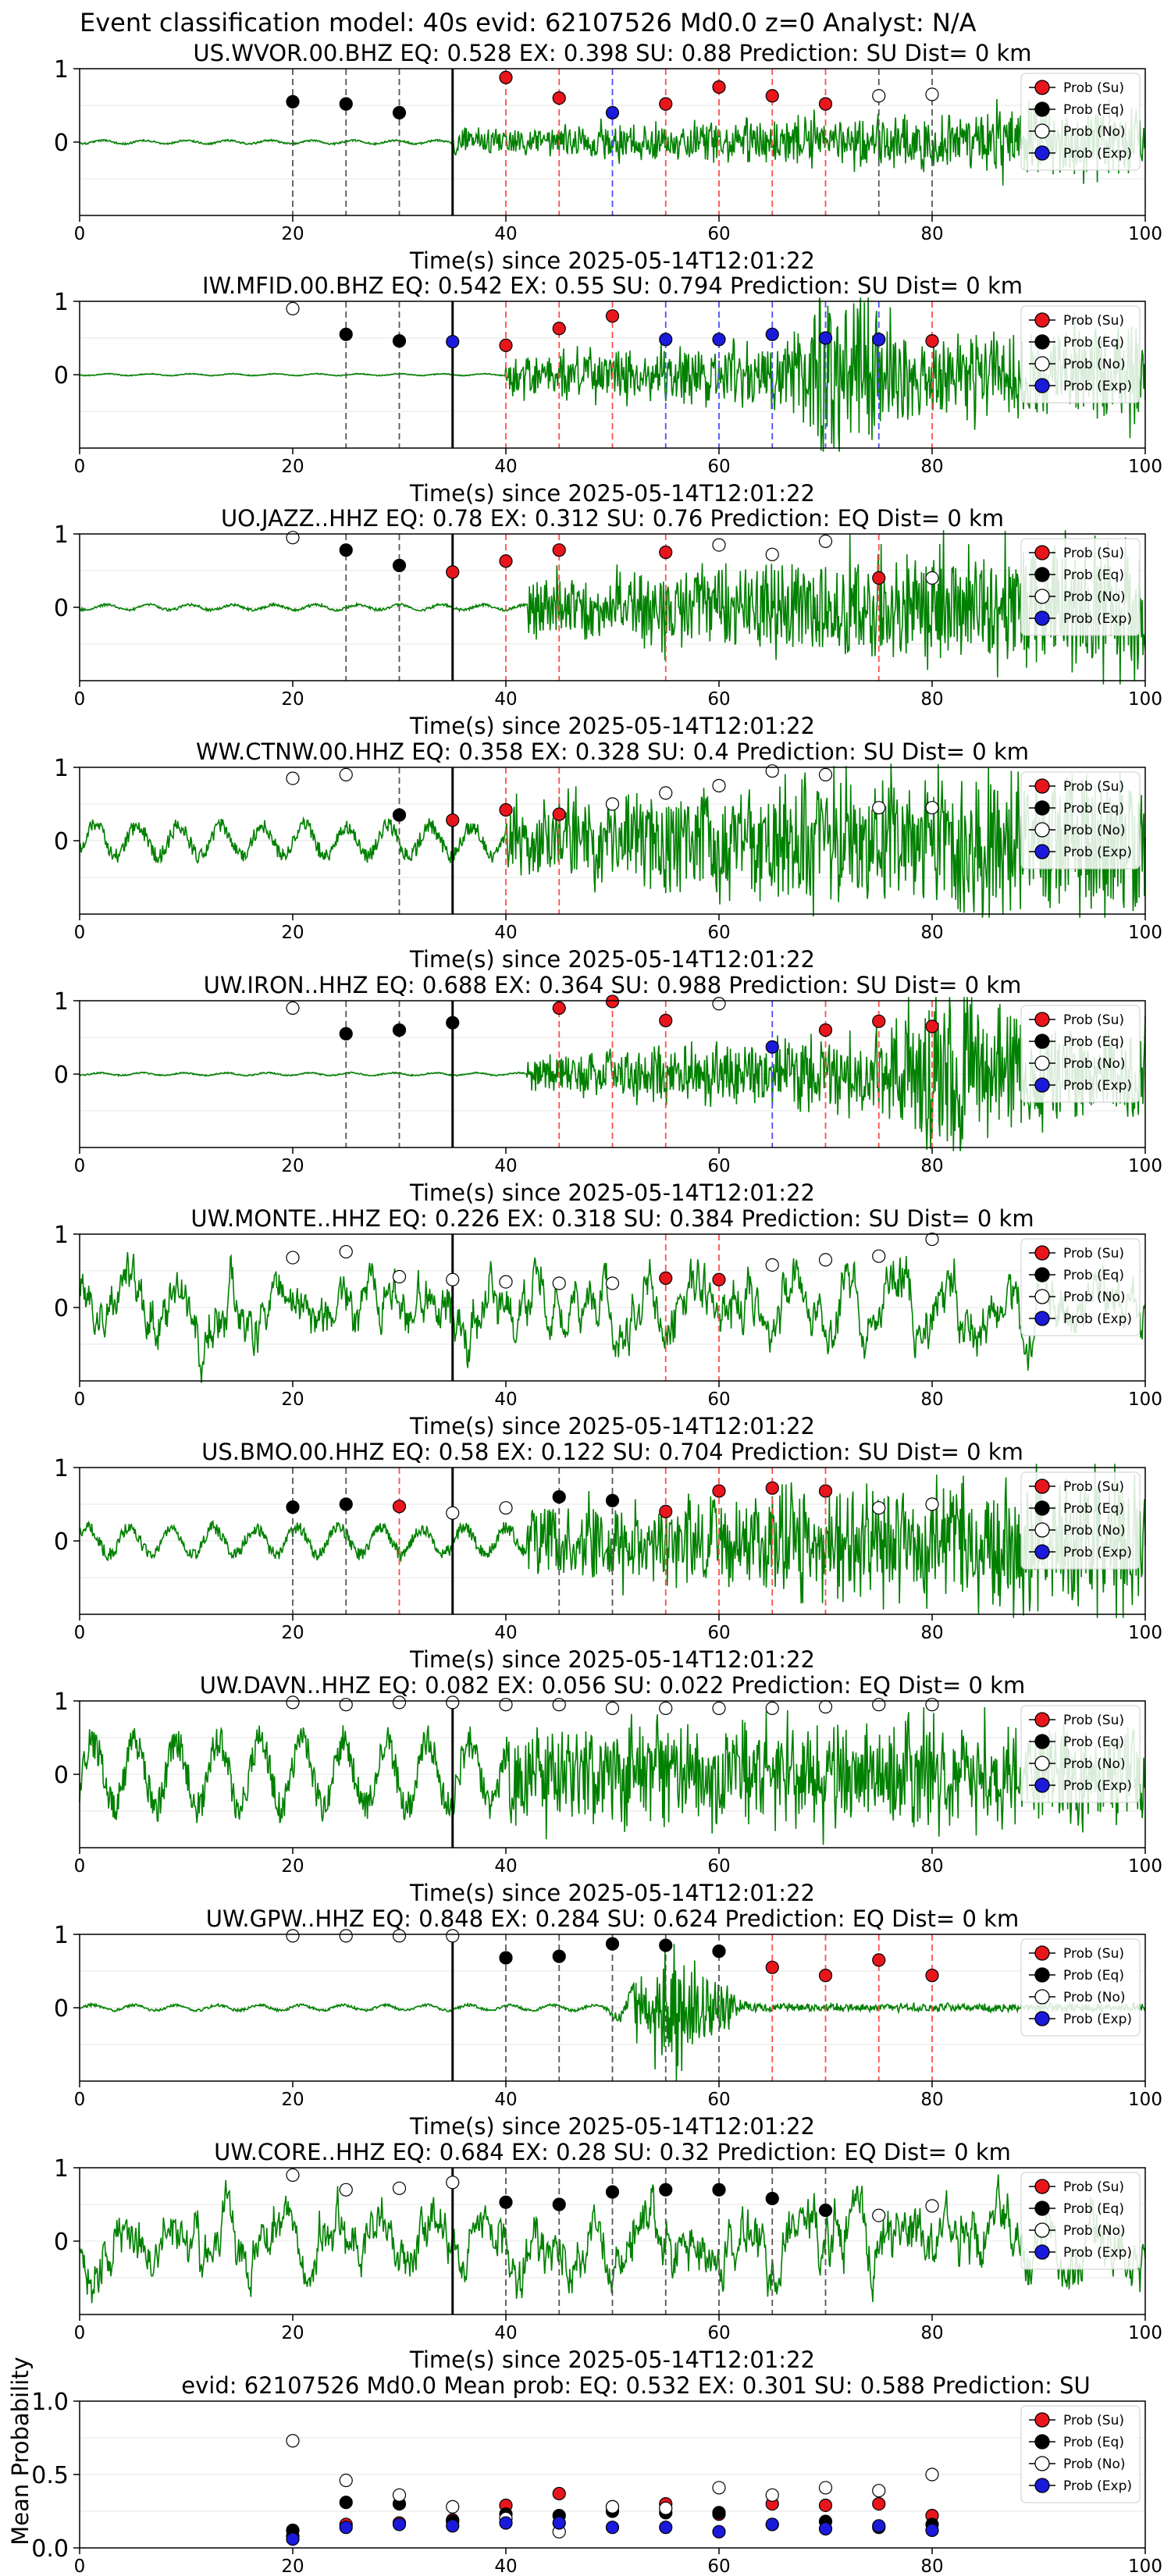  What do you see at coordinates (1094, 1764) in the screenshot?
I see `legend-label: Prob (No)` at bounding box center [1094, 1764].